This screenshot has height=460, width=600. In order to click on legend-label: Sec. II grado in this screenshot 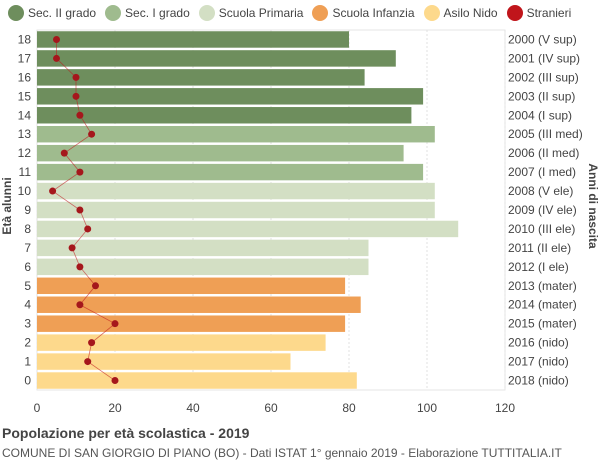, I will do `click(62, 13)`.